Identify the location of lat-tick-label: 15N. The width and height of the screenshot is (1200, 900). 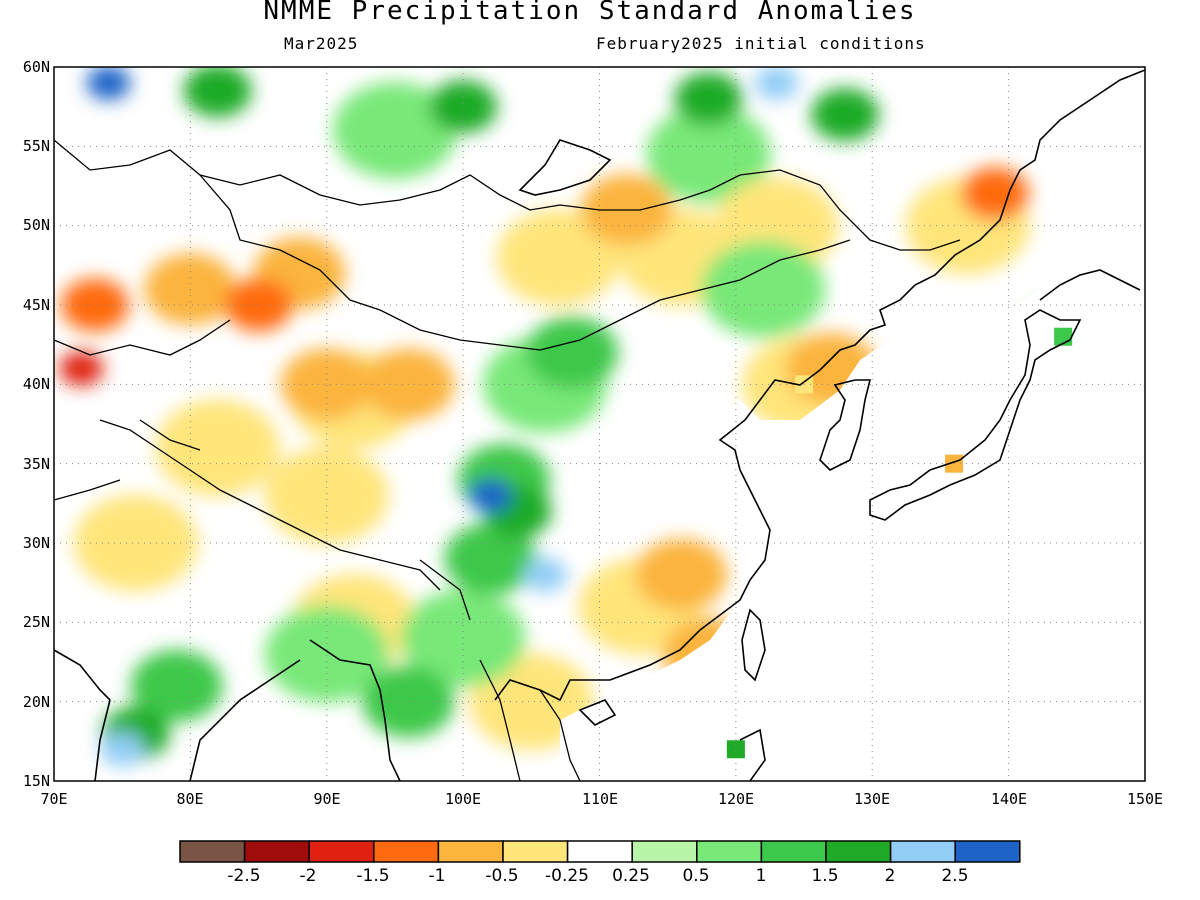
(36, 781).